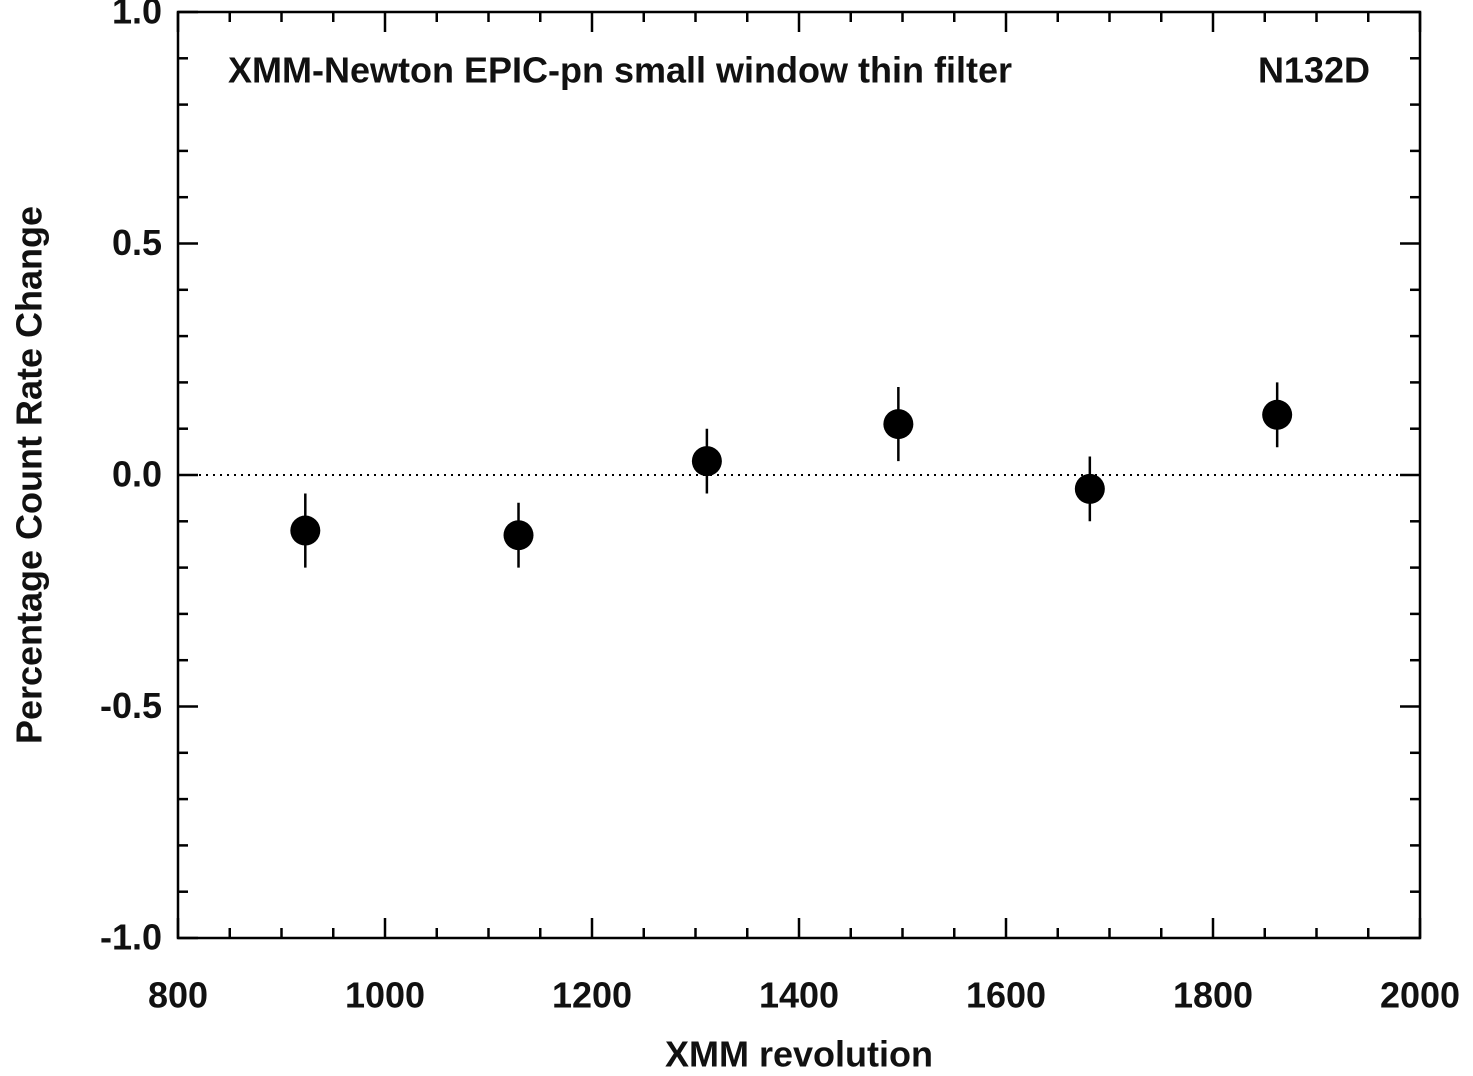 The height and width of the screenshot is (1076, 1473). Describe the element at coordinates (1420, 995) in the screenshot. I see `x-tick-label: 2000` at that location.